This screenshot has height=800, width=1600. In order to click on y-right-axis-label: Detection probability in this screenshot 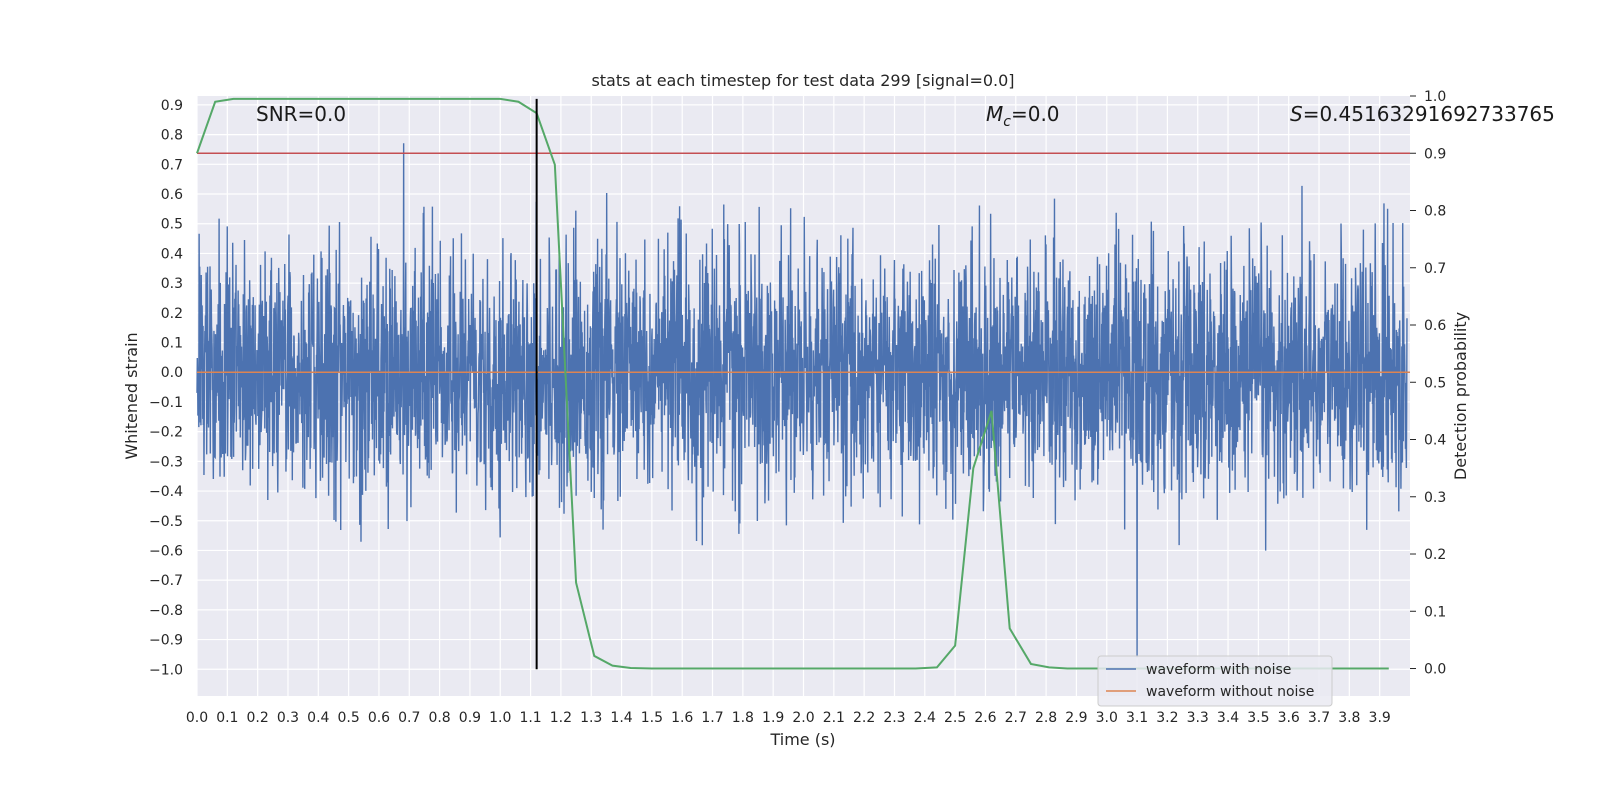, I will do `click(1460, 396)`.